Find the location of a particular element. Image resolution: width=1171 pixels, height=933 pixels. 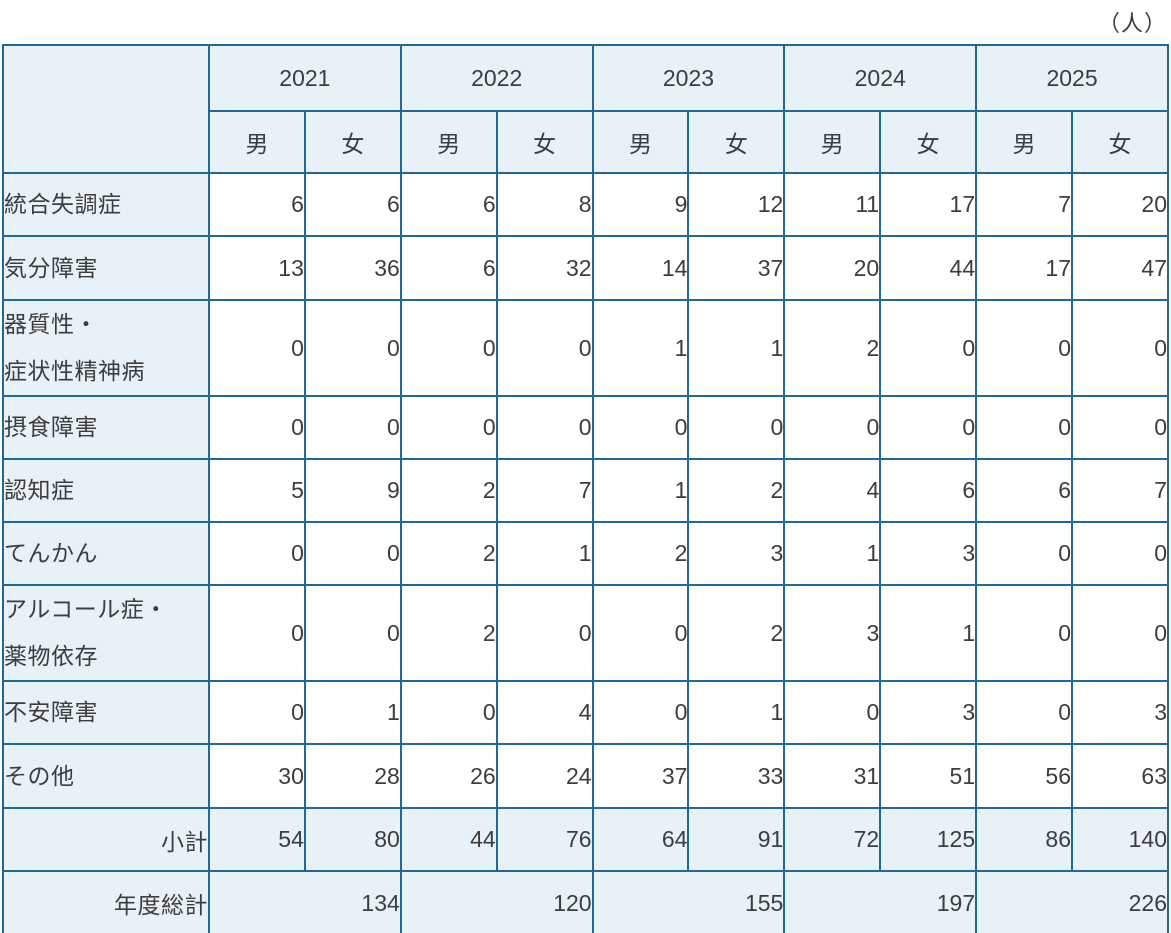

subtotal-cell: 86 is located at coordinates (1024, 839).